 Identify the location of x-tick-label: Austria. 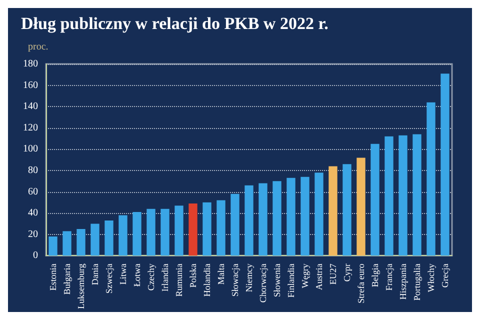
(319, 277).